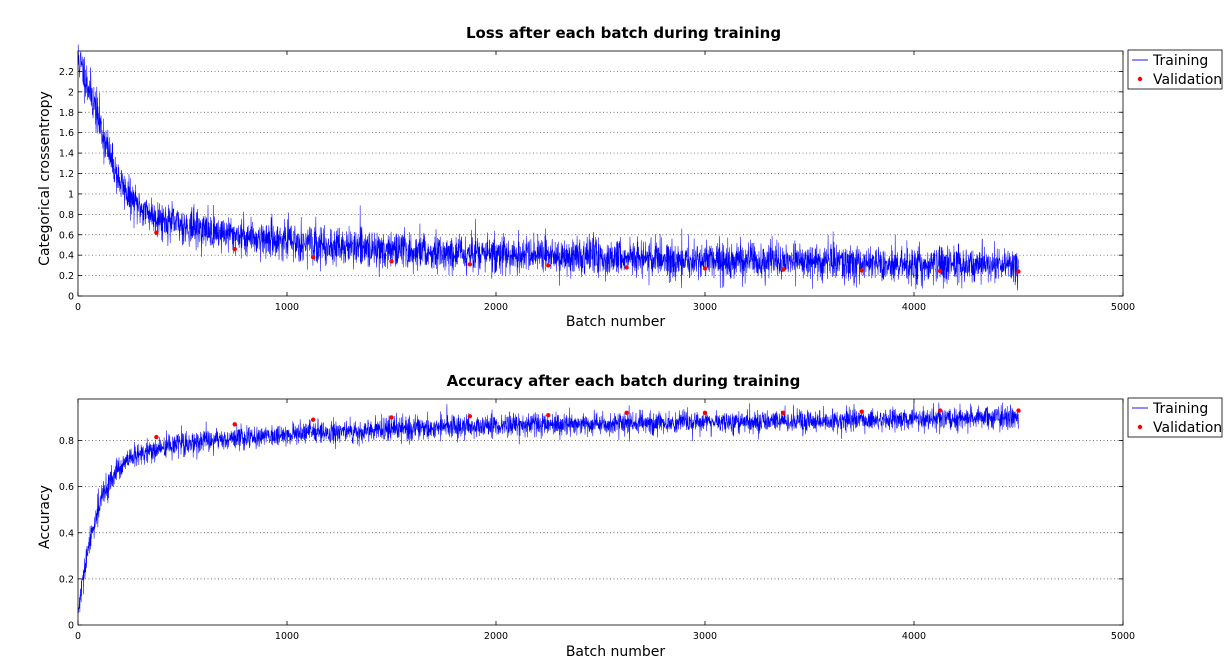 This screenshot has height=671, width=1225. I want to click on y-axis-label: Categorical crossentropy, so click(45, 178).